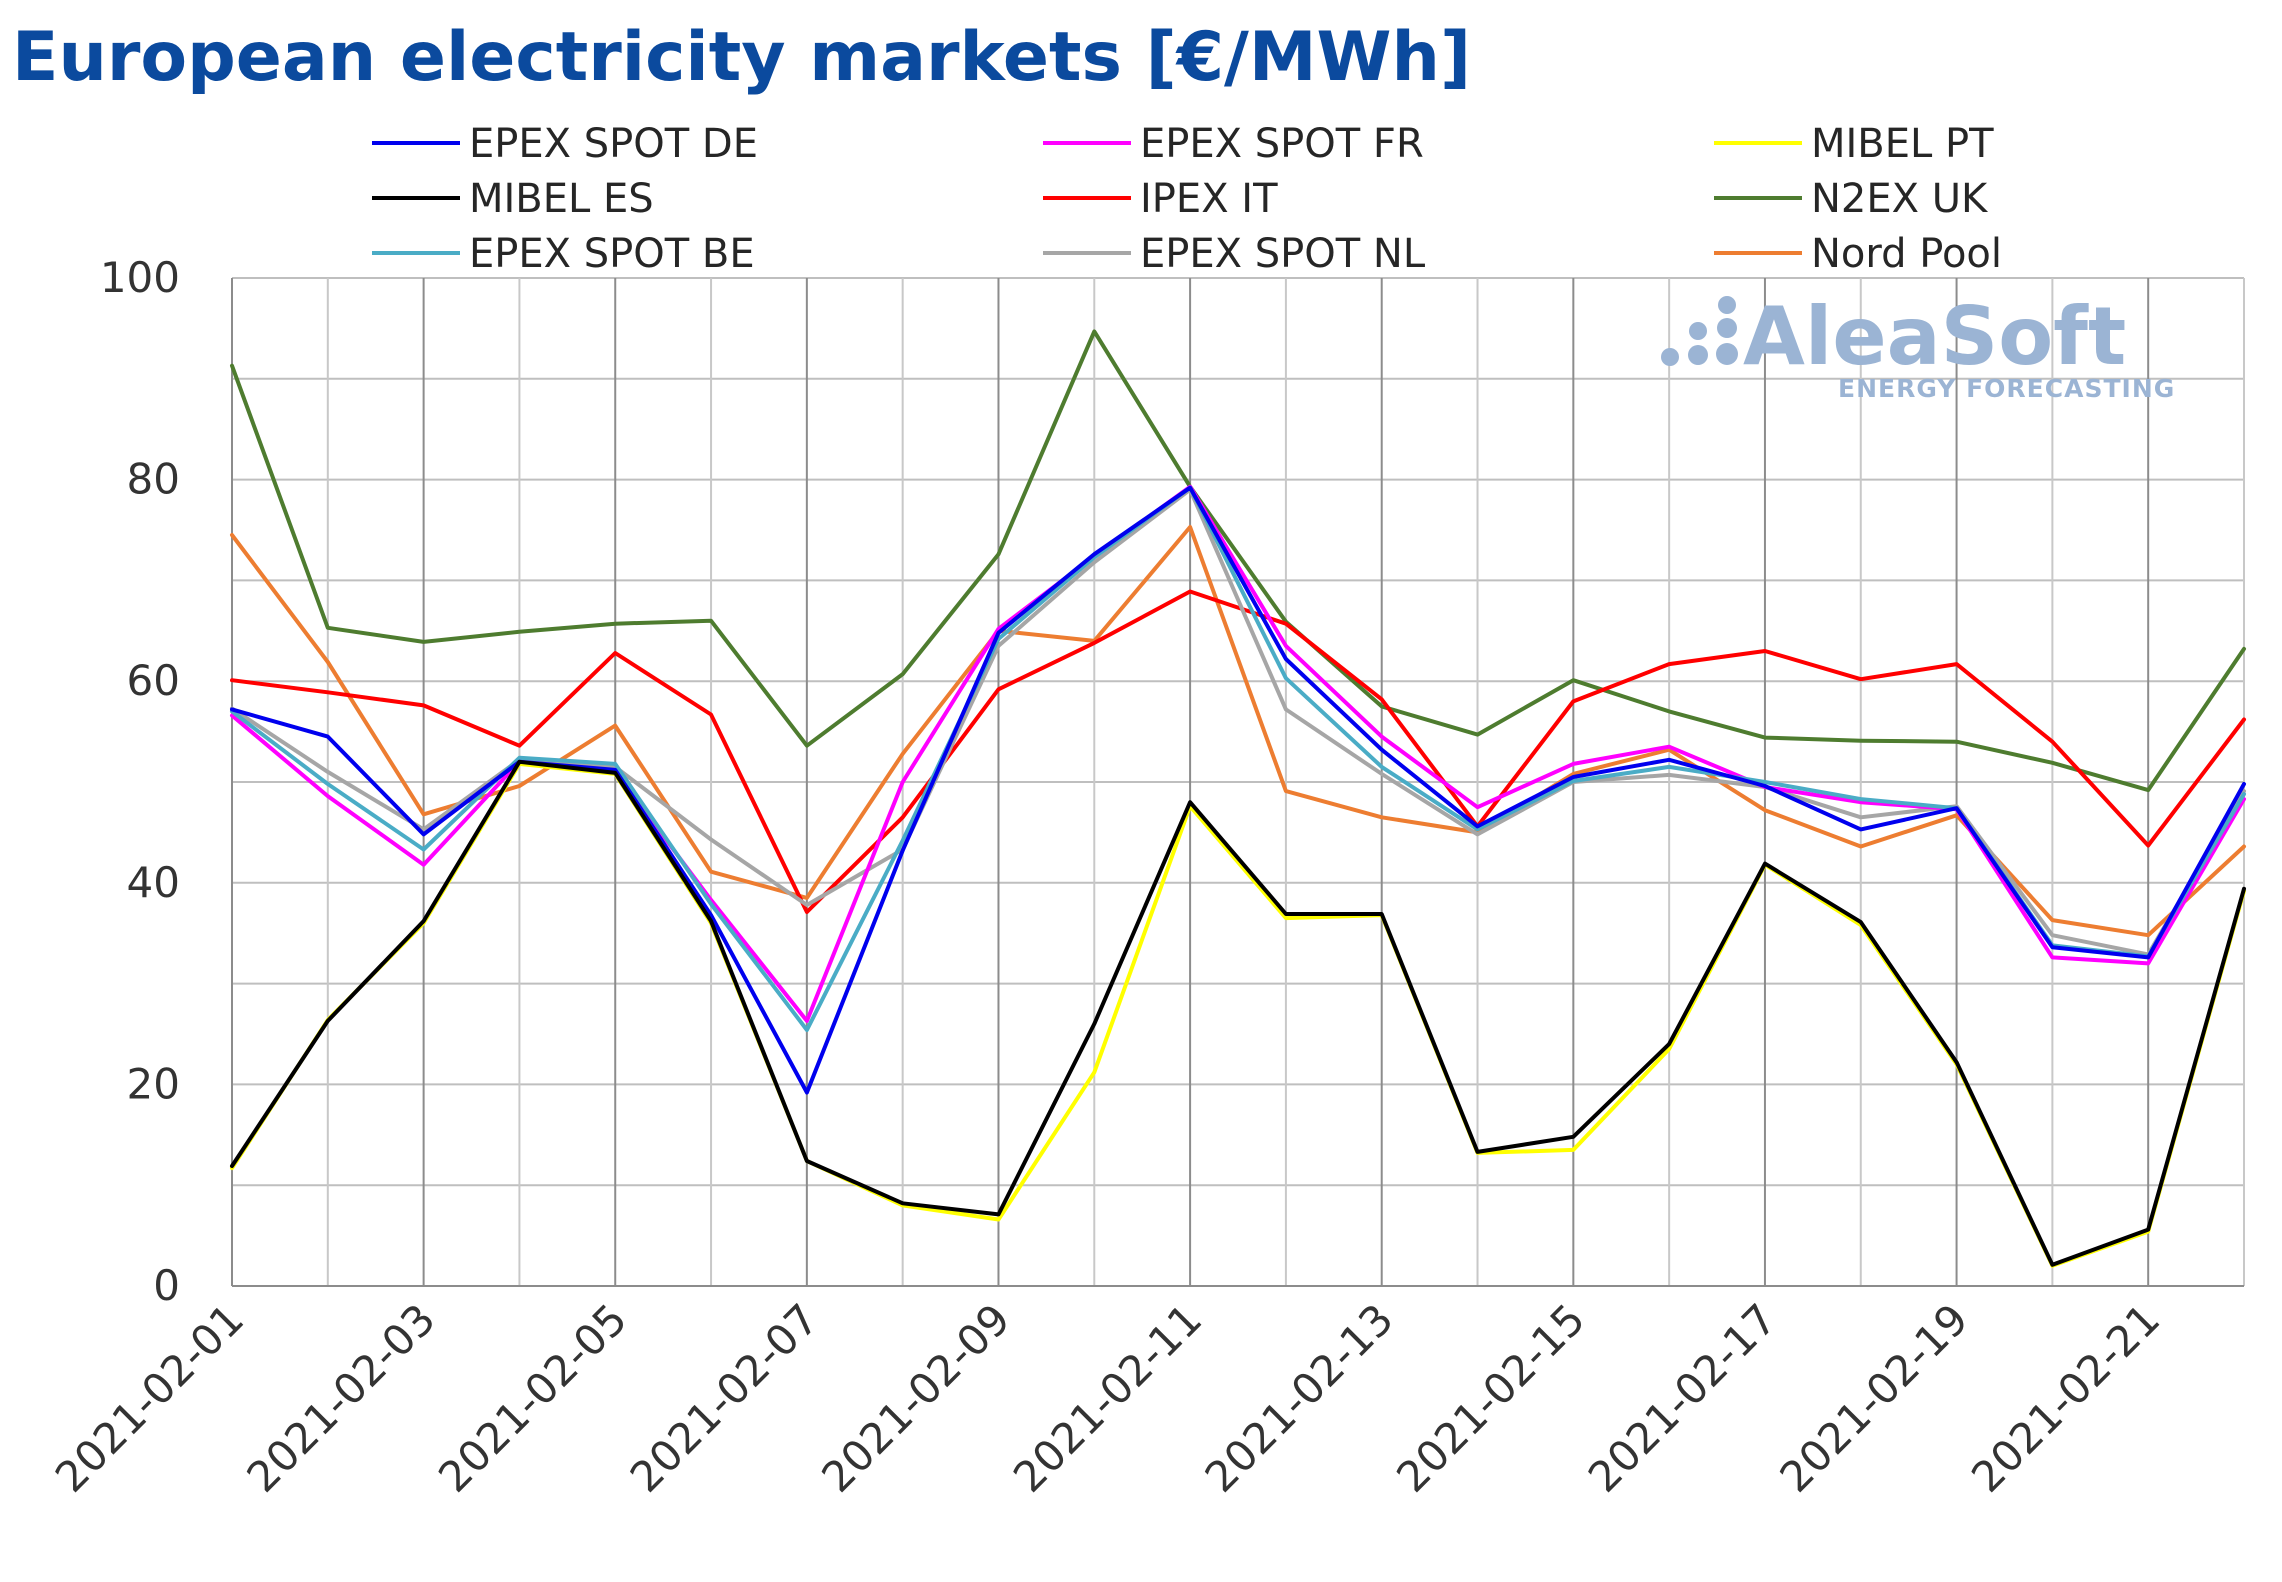 This screenshot has width=2282, height=1582. I want to click on legend-label-epex-spot-be: EPEX SPOT BE, so click(612, 254).